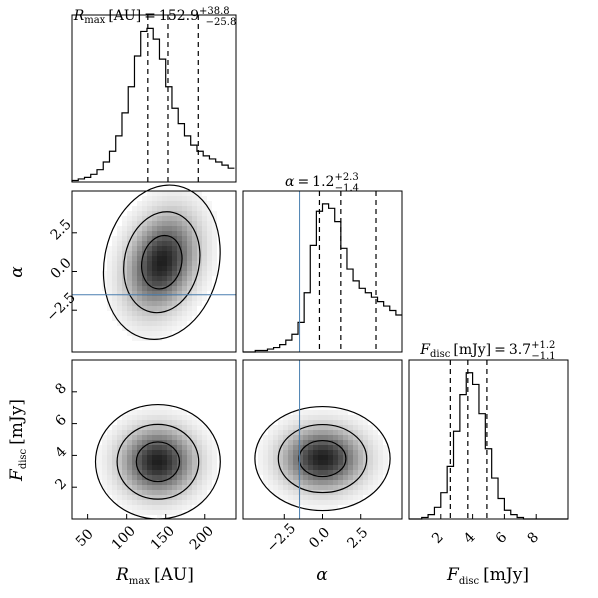 The height and width of the screenshot is (598, 598). I want to click on xlabel-rmax-main: R, so click(122, 575).